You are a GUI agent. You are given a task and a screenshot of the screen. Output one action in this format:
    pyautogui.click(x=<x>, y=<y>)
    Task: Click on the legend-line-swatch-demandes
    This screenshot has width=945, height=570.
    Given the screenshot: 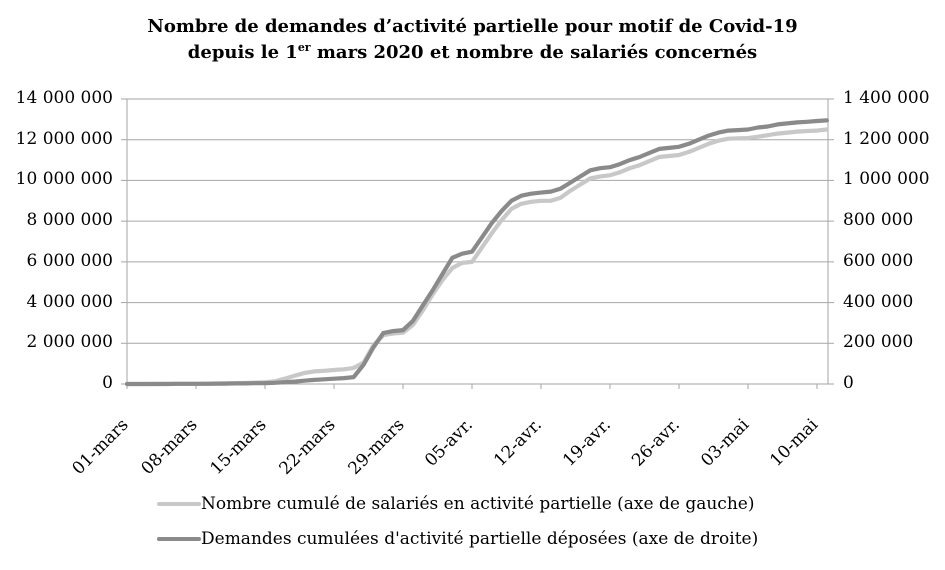 What is the action you would take?
    pyautogui.click(x=179, y=538)
    